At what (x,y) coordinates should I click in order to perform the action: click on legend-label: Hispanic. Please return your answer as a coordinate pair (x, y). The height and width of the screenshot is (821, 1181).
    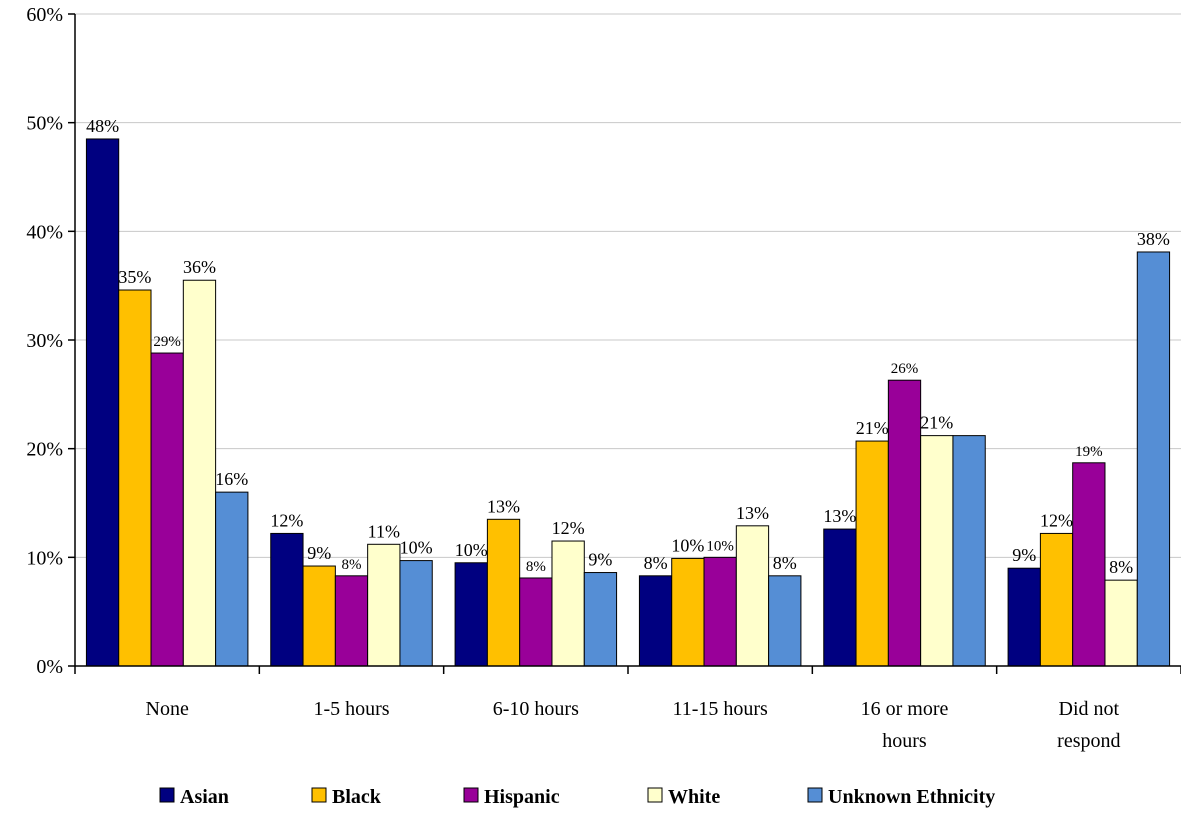
    Looking at the image, I should click on (522, 797).